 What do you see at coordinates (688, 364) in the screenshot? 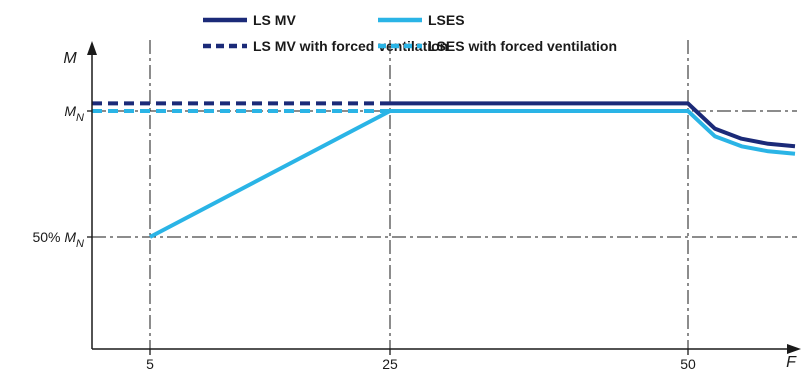
I see `x-tick-label: 50` at bounding box center [688, 364].